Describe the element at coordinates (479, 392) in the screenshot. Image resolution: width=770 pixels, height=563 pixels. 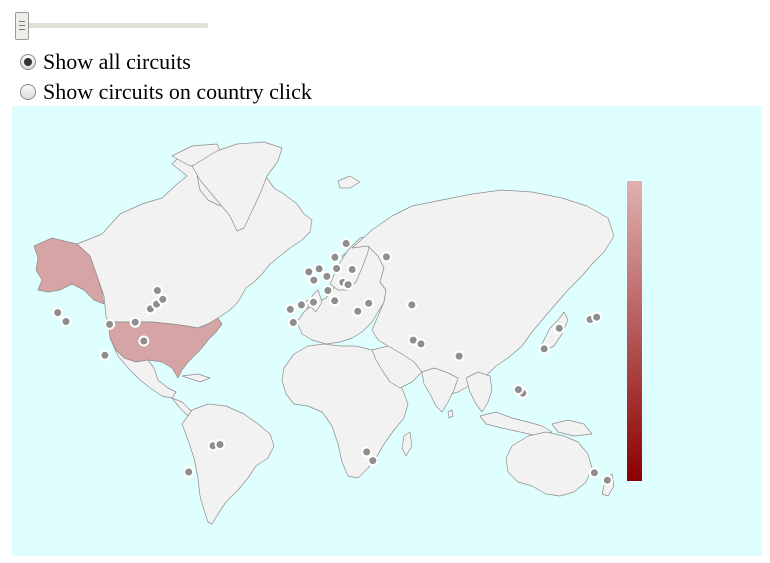
I see `region-southeast-asia` at that location.